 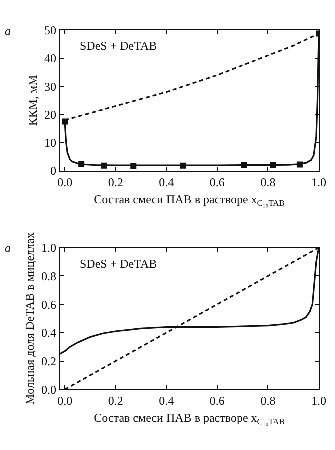 What do you see at coordinates (50, 115) in the screenshot?
I see `y-tick-label: 20` at bounding box center [50, 115].